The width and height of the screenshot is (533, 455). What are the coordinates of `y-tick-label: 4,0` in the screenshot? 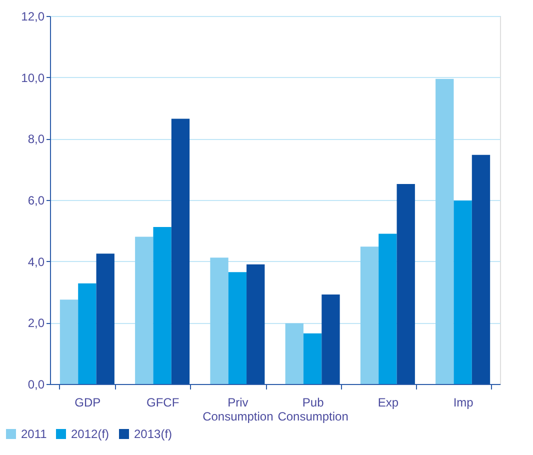 It's located at (36, 261).